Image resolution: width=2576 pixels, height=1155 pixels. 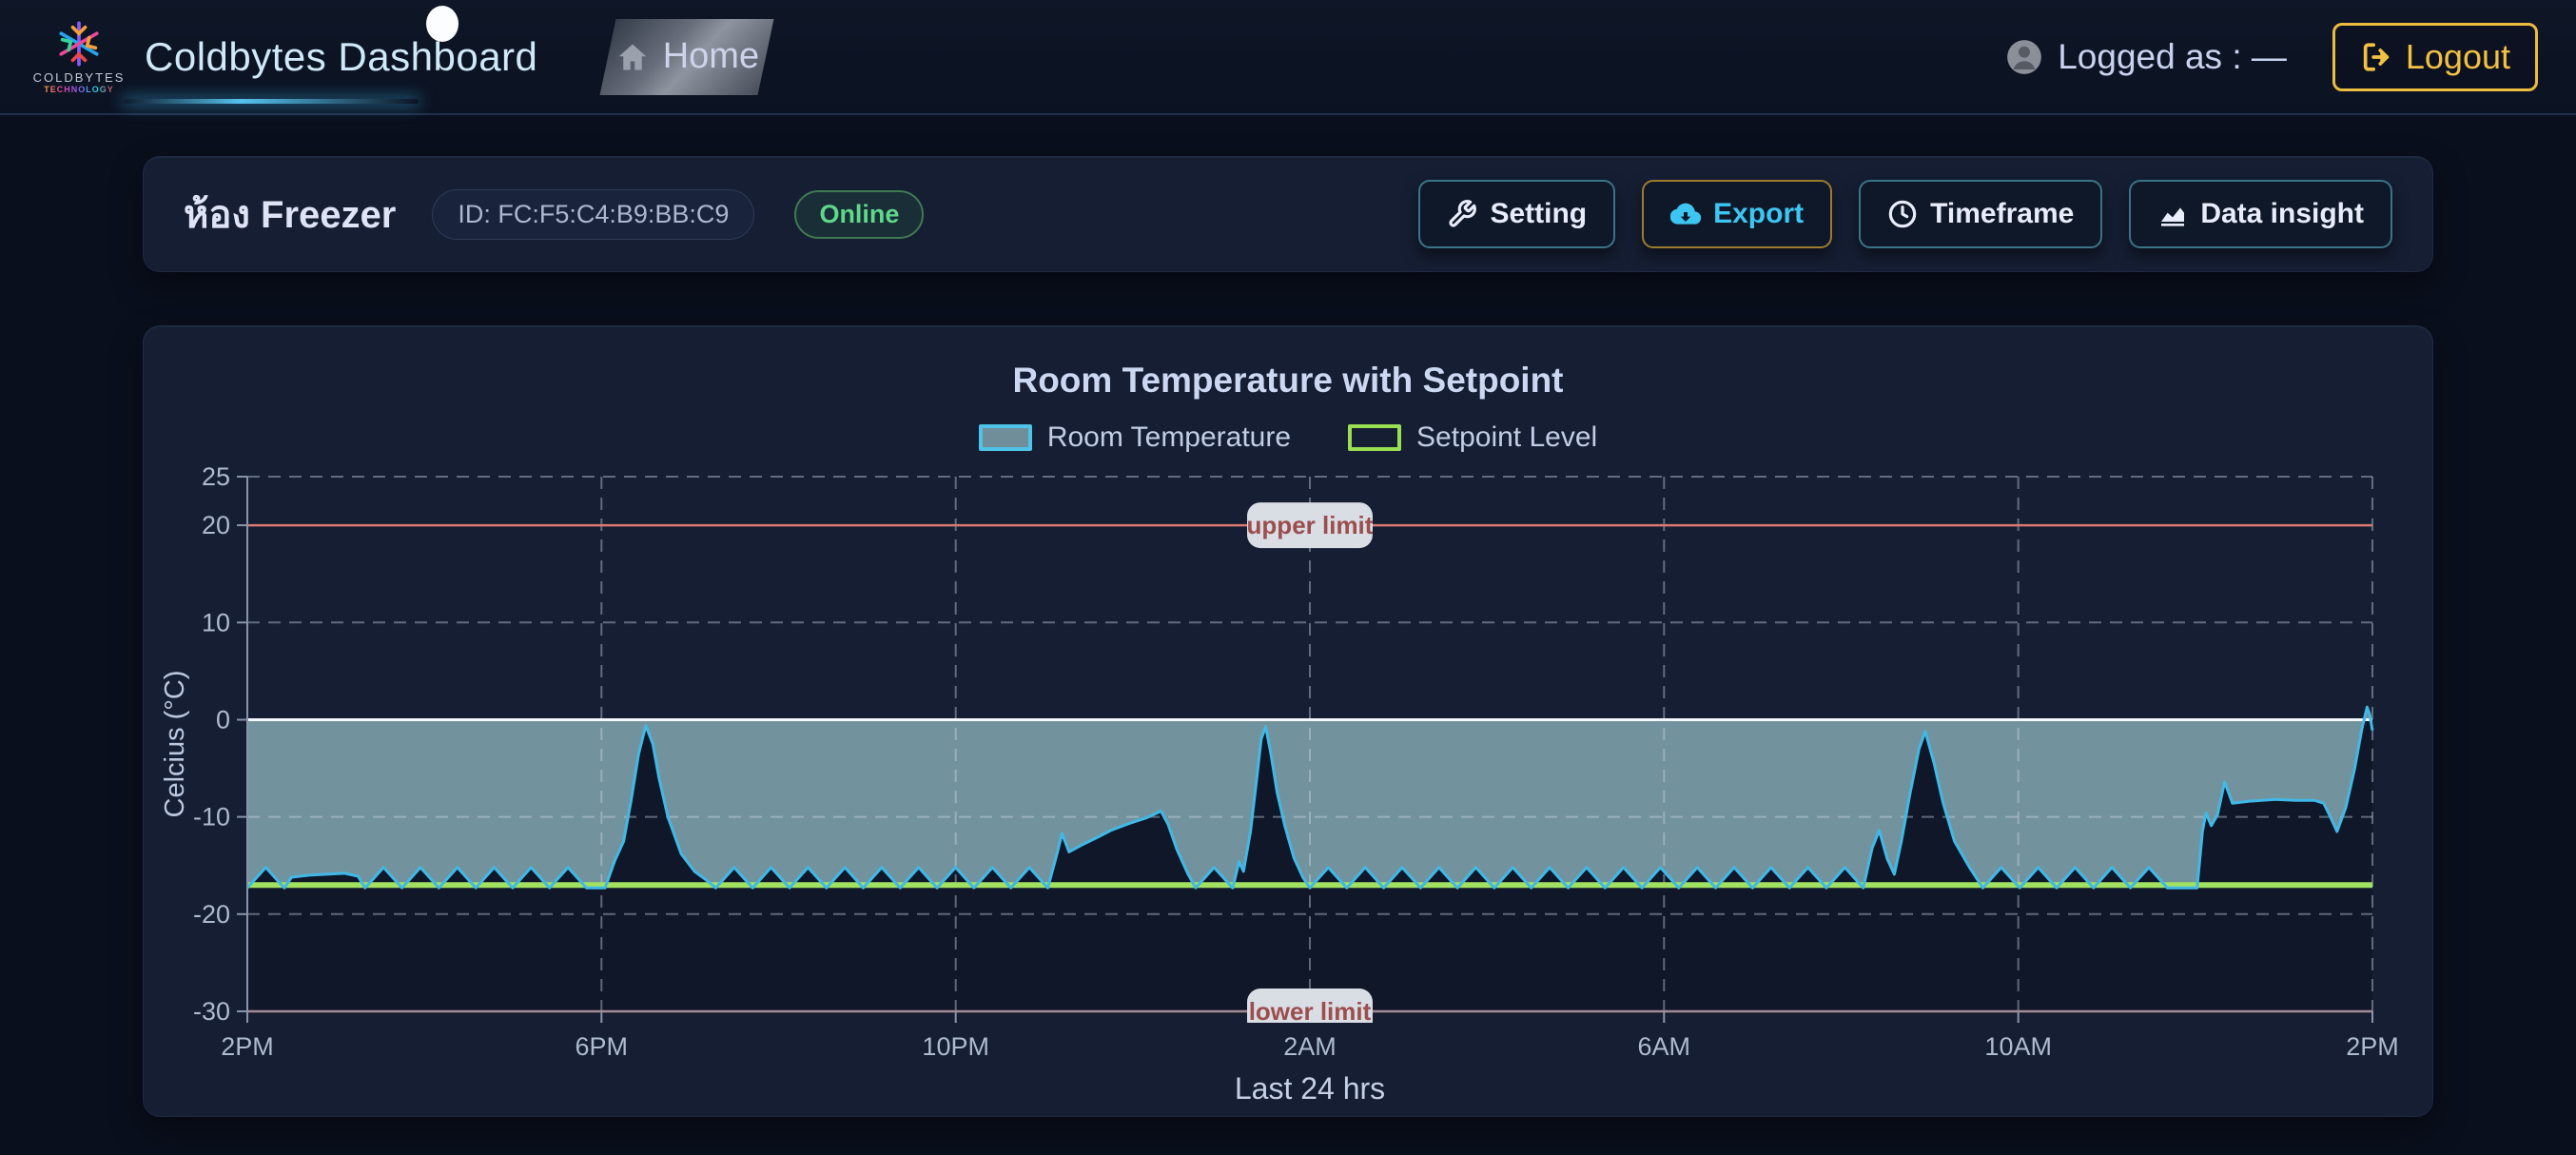 What do you see at coordinates (291, 215) in the screenshot?
I see `room-title: ห้อง Freezer` at bounding box center [291, 215].